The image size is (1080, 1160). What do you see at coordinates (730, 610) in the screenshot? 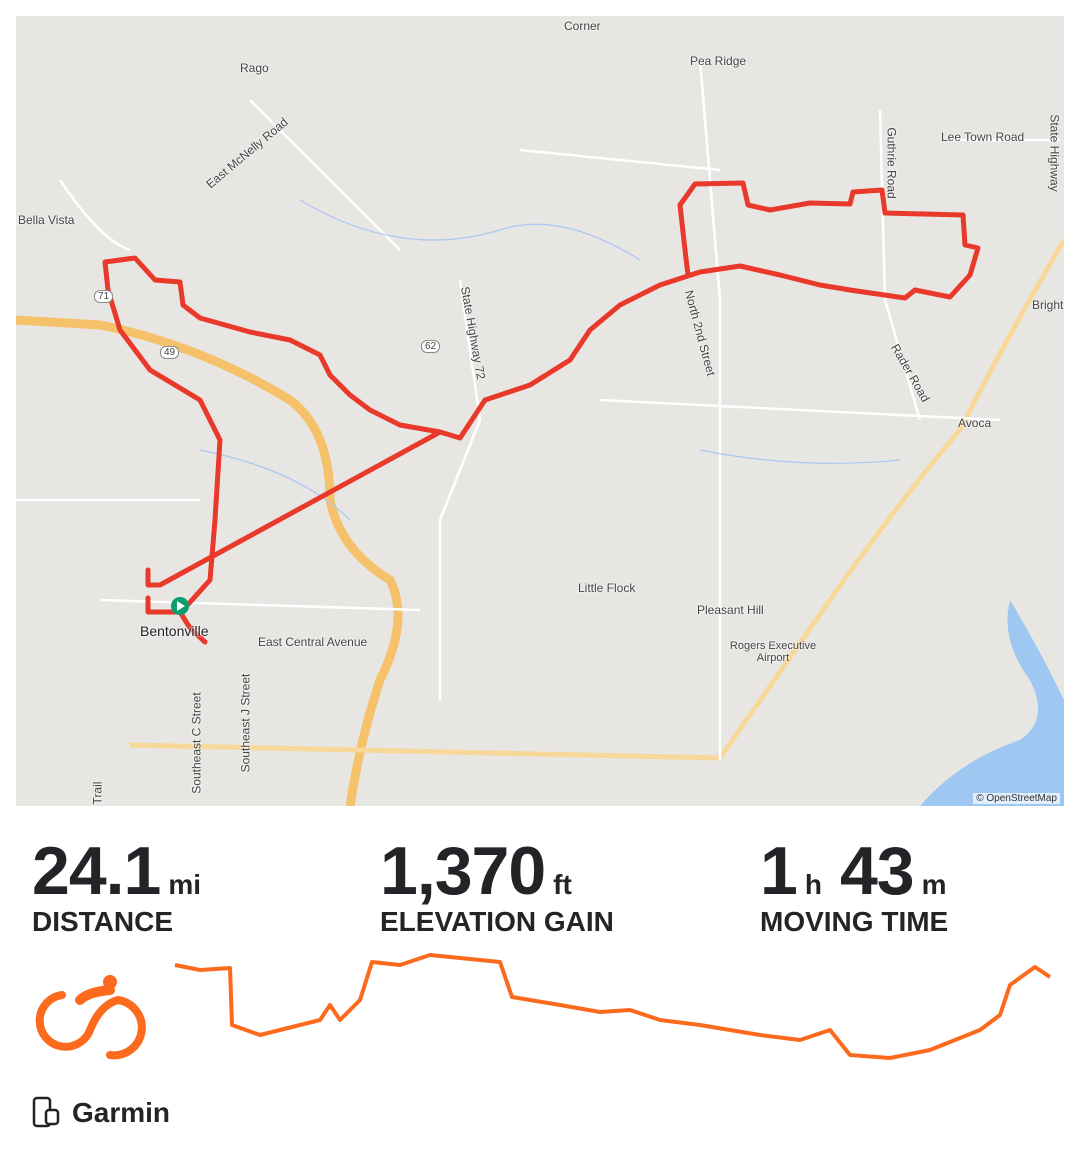
I see `map-label: Pleasant Hill` at bounding box center [730, 610].